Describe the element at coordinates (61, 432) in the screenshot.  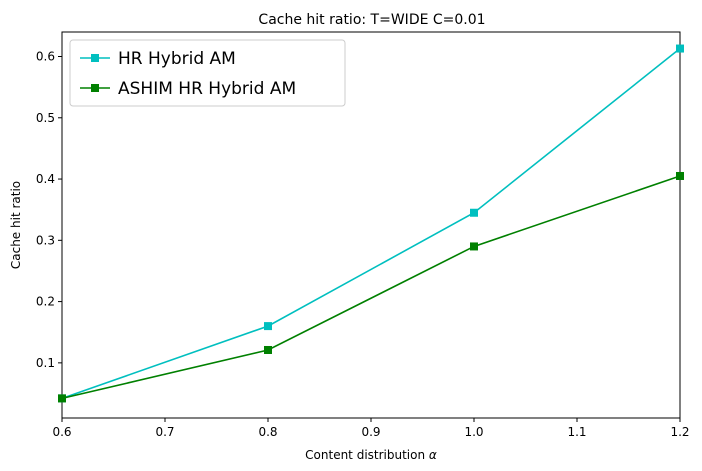
I see `x-tick-label: 0.6` at that location.